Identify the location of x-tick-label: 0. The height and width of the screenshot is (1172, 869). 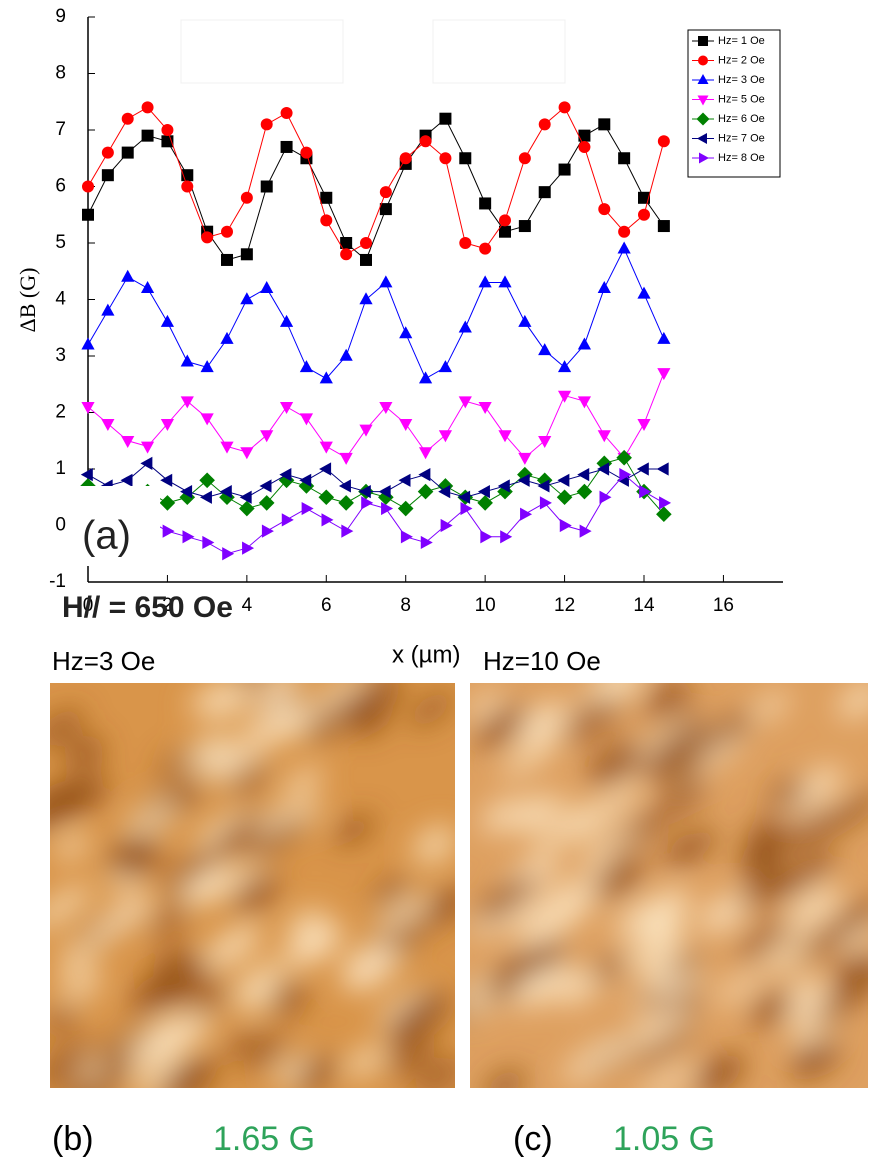
(88, 605).